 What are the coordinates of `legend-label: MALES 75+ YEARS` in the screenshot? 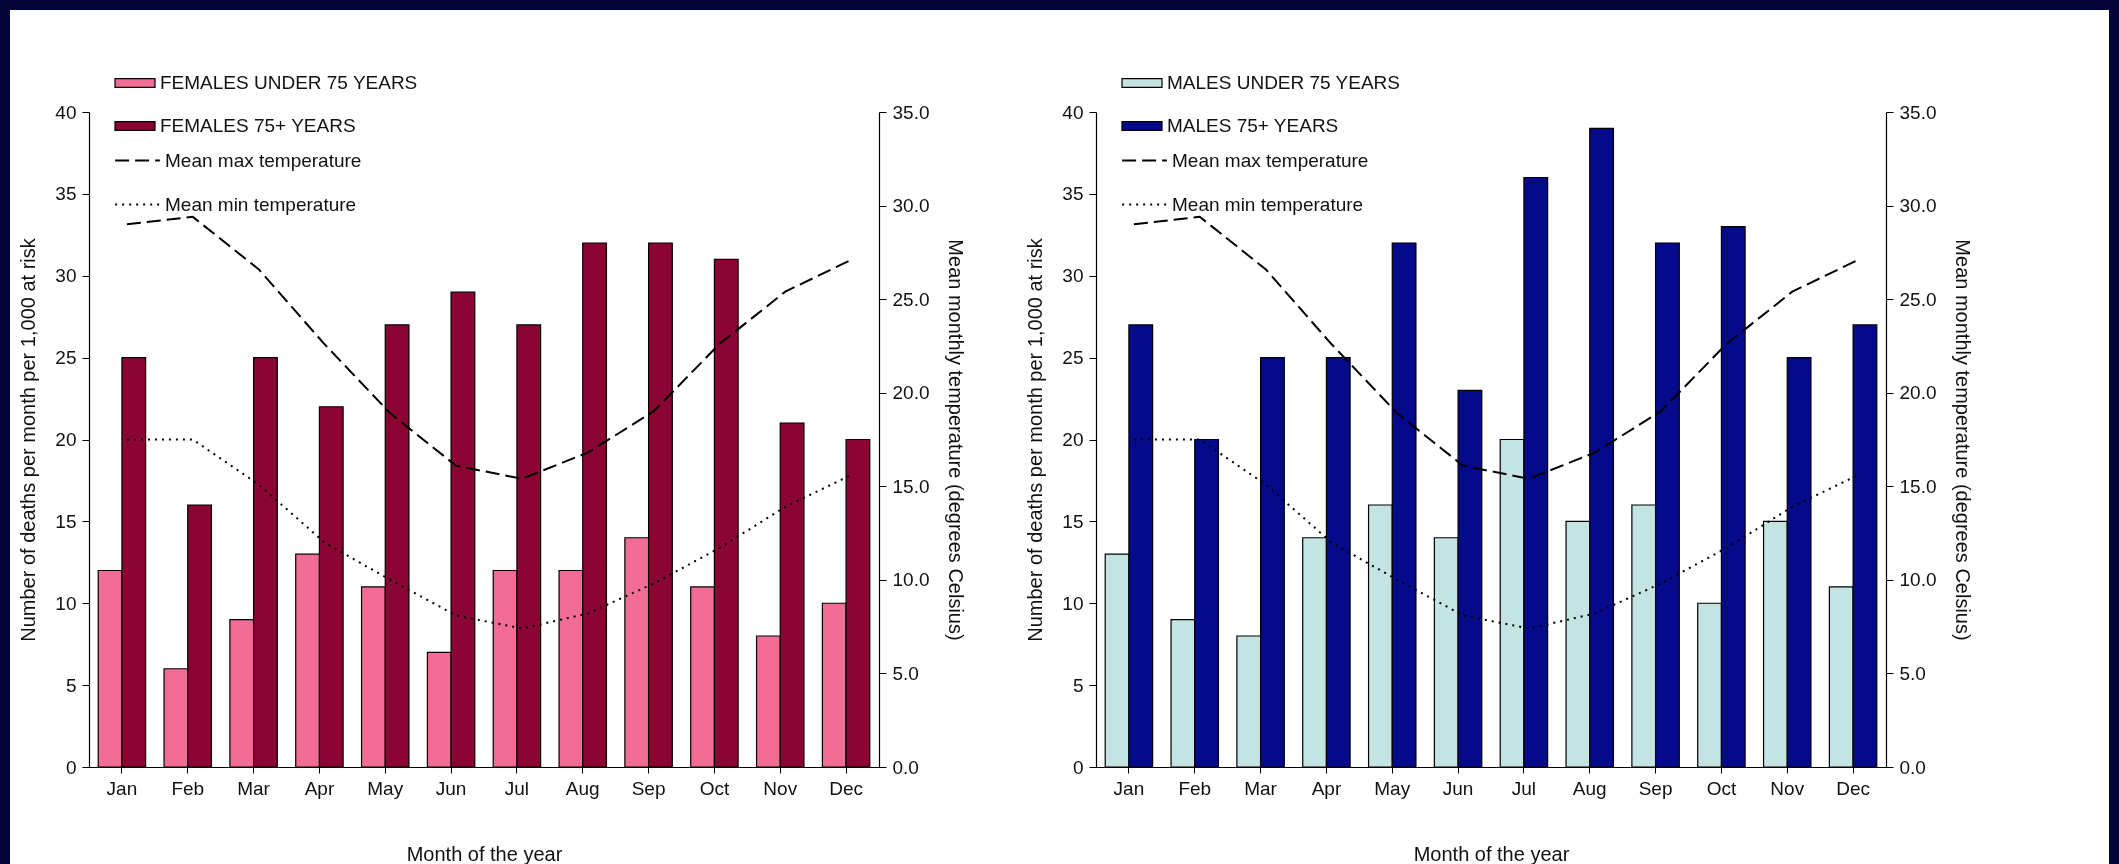 It's located at (1253, 125).